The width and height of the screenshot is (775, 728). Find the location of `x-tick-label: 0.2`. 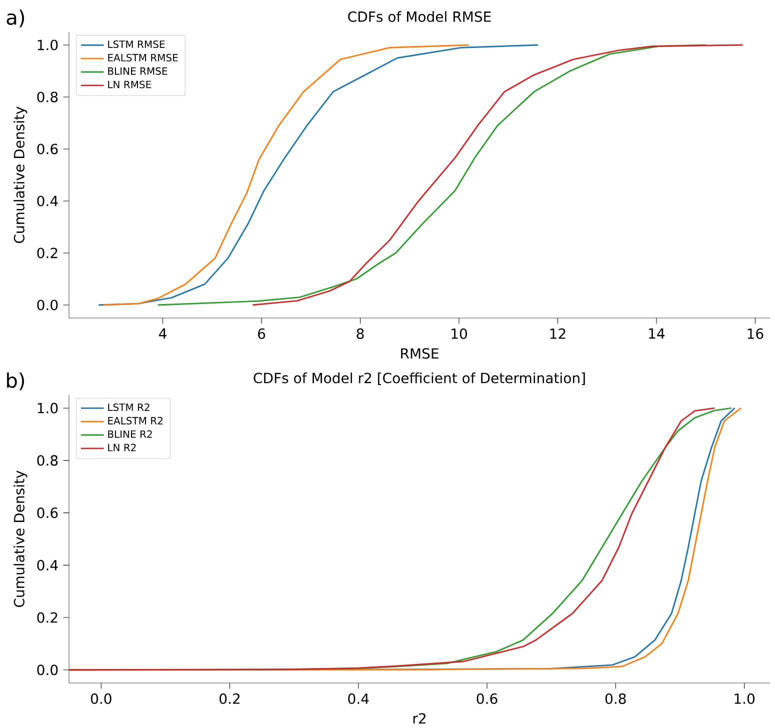

x-tick-label: 0.2 is located at coordinates (230, 698).